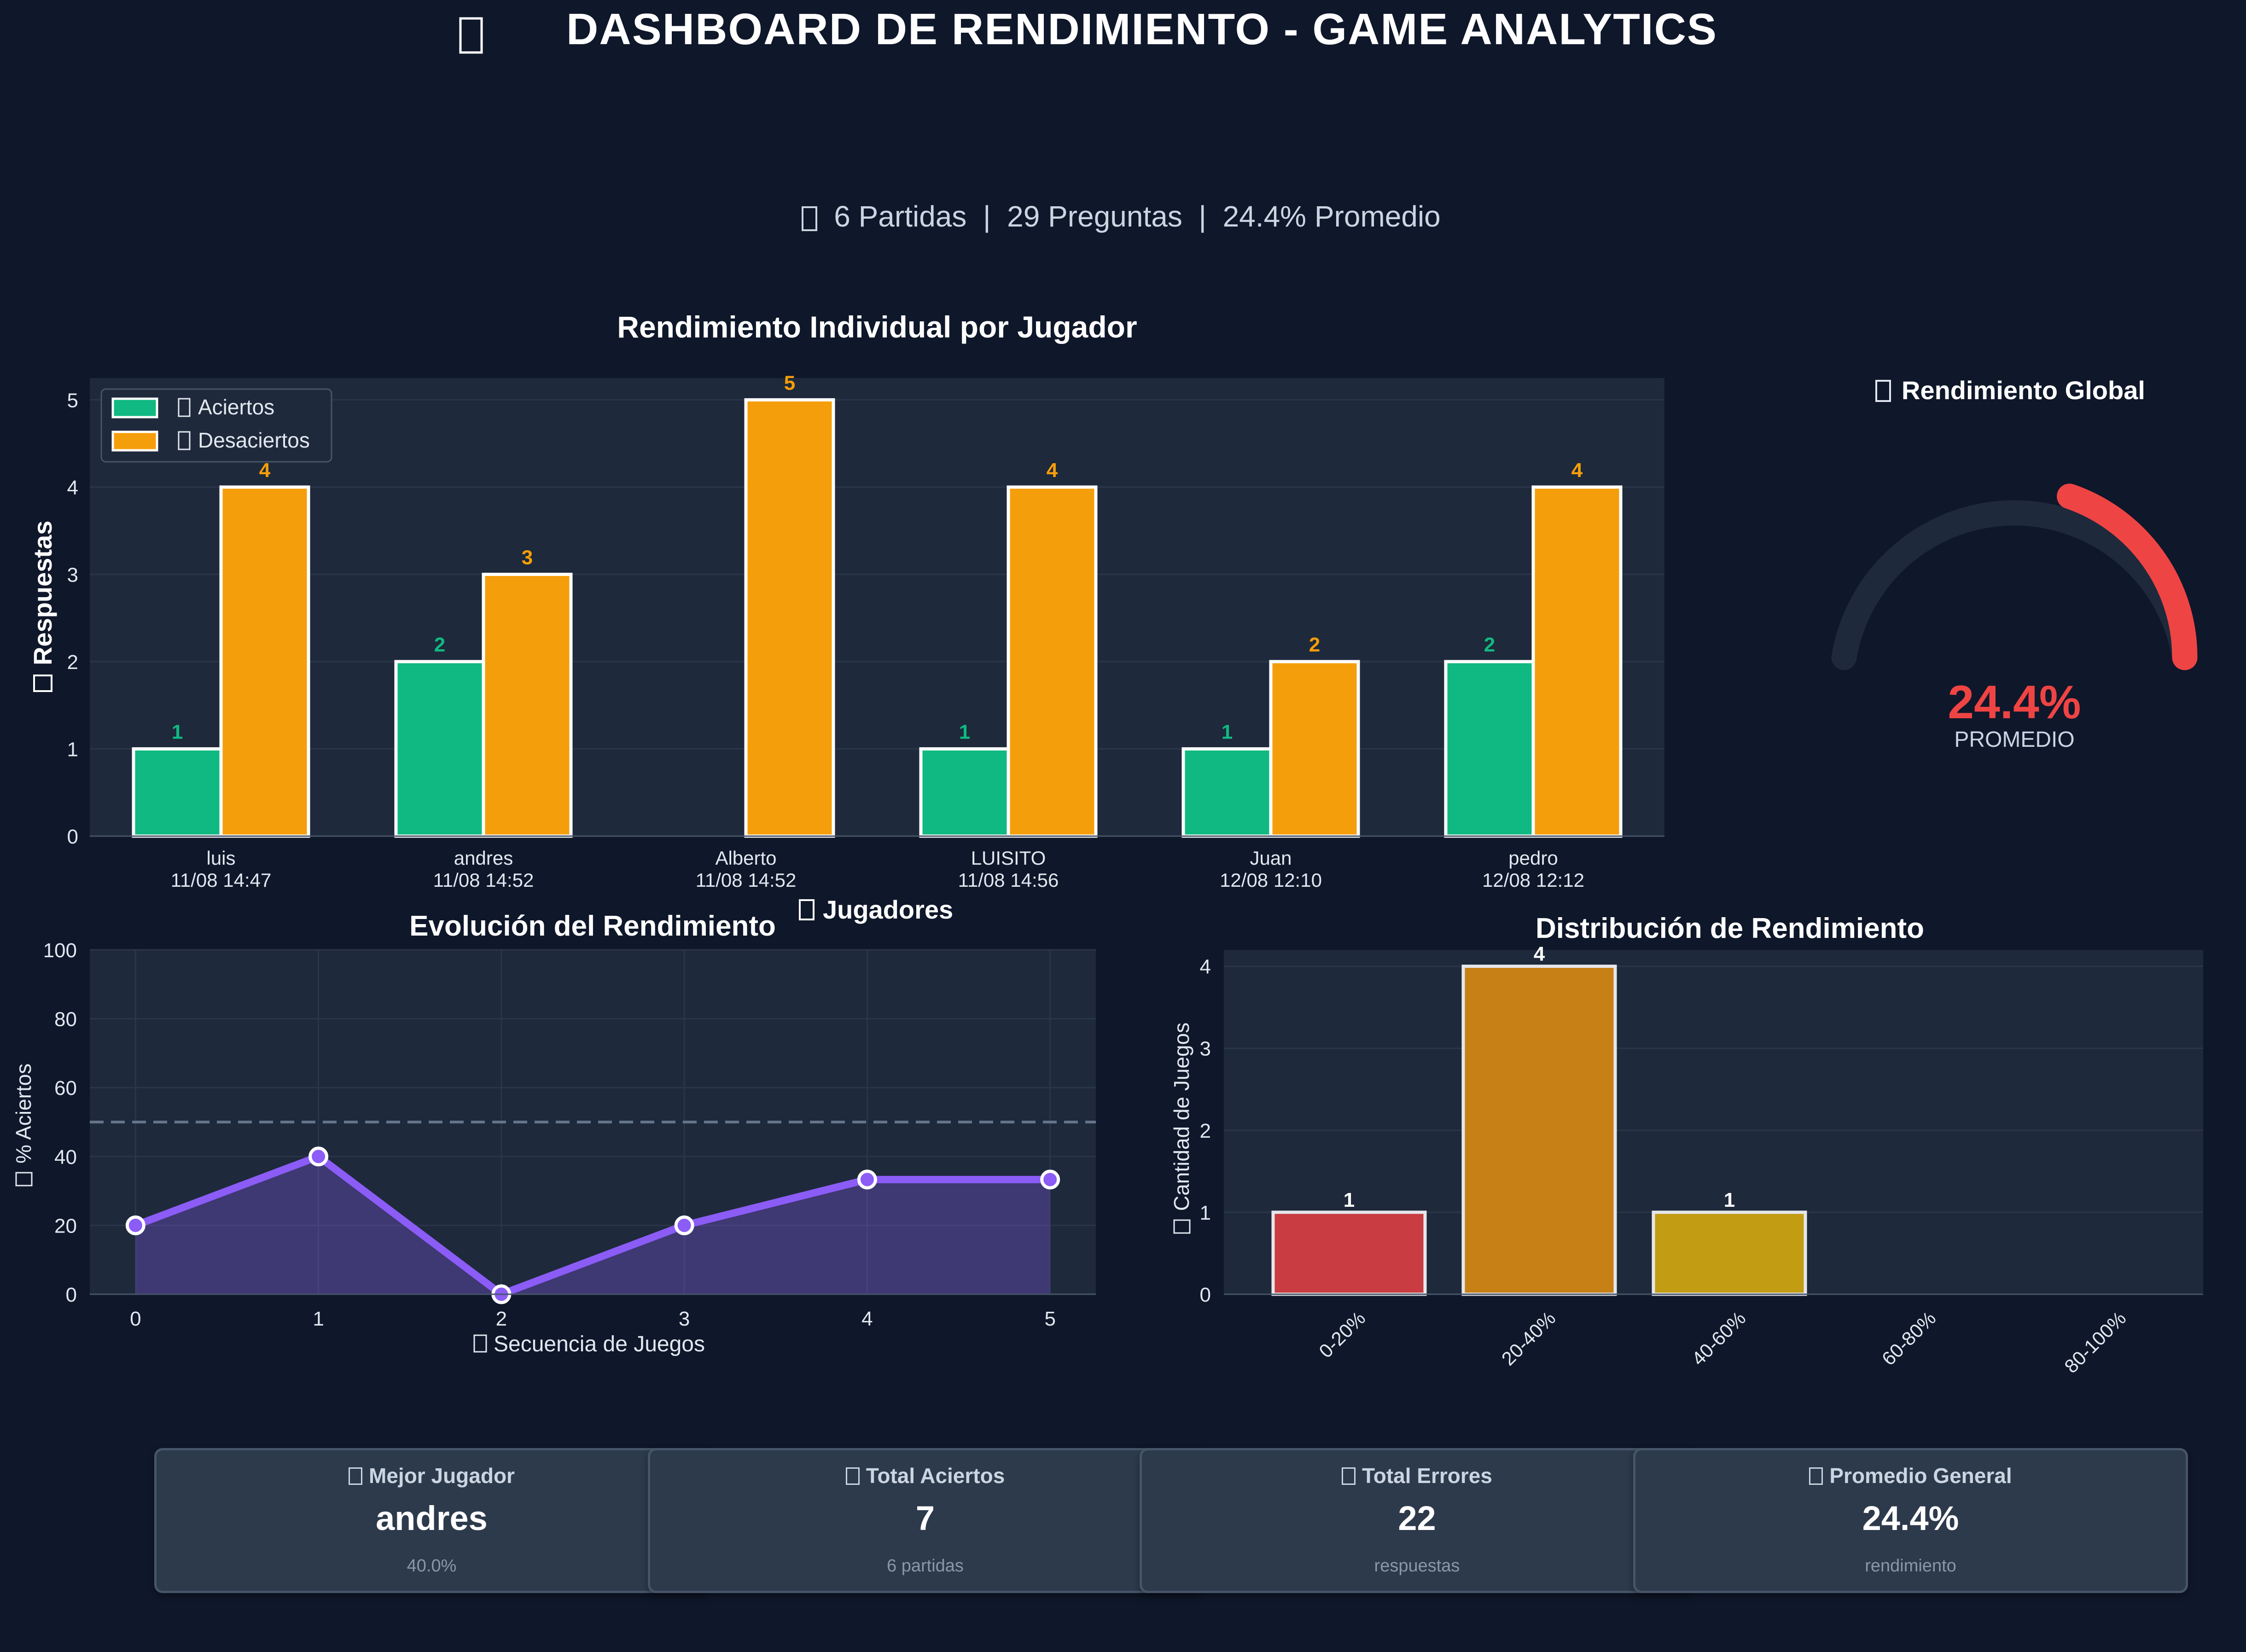 This screenshot has height=1652, width=2246. Describe the element at coordinates (1182, 1226) in the screenshot. I see `dist-ylabel-icon` at that location.